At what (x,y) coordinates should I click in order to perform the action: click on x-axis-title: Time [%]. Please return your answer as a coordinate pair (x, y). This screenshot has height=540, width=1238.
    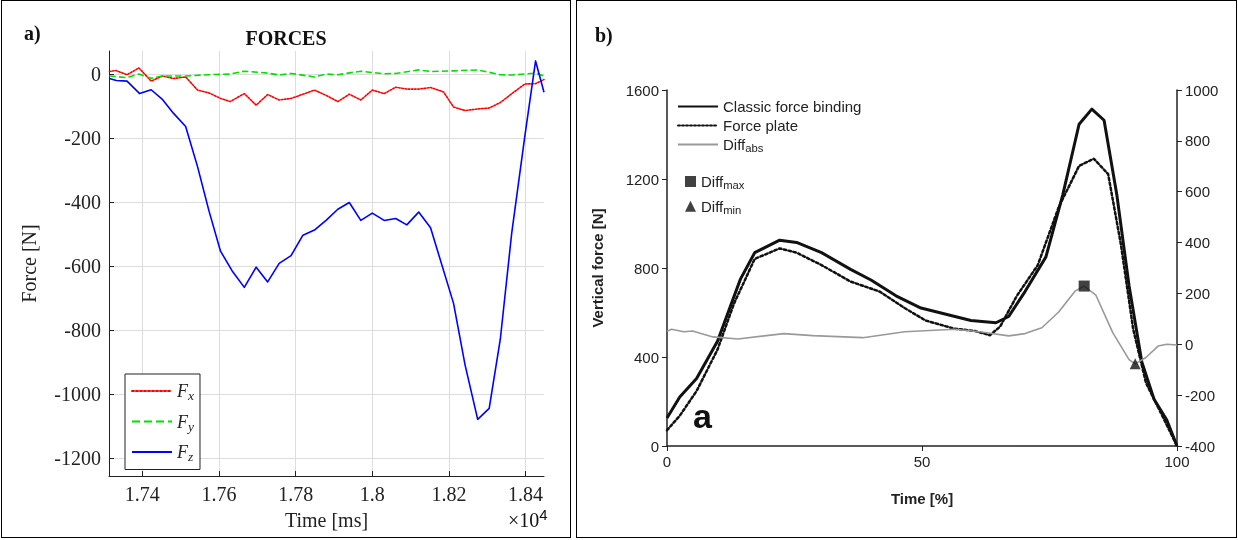
    Looking at the image, I should click on (922, 498).